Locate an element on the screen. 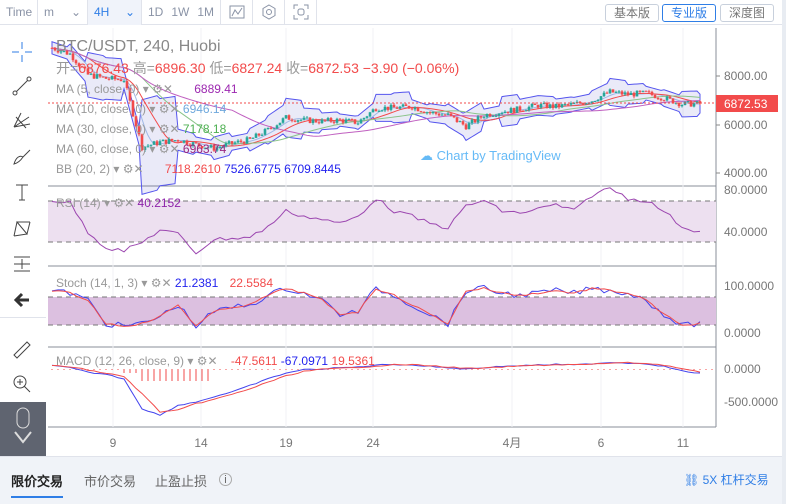 Image resolution: width=804 pixels, height=504 pixels. last-price-tag-label: 6872.53 is located at coordinates (746, 104).